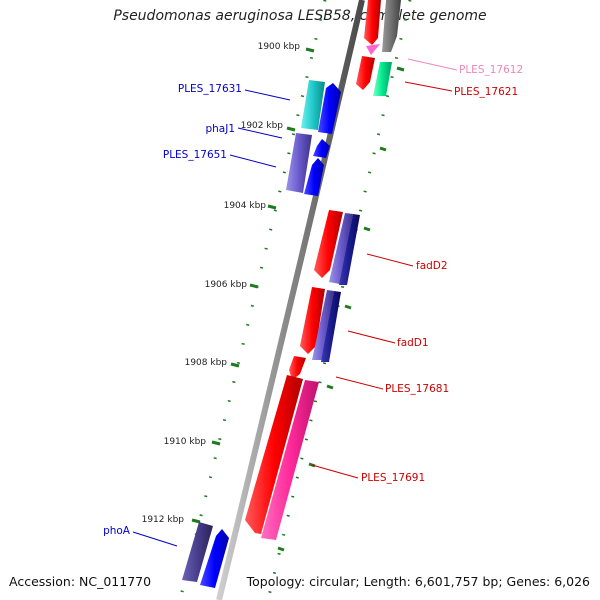 This screenshot has height=600, width=600. What do you see at coordinates (226, 285) in the screenshot?
I see `scale-label: 1906 kbp` at bounding box center [226, 285].